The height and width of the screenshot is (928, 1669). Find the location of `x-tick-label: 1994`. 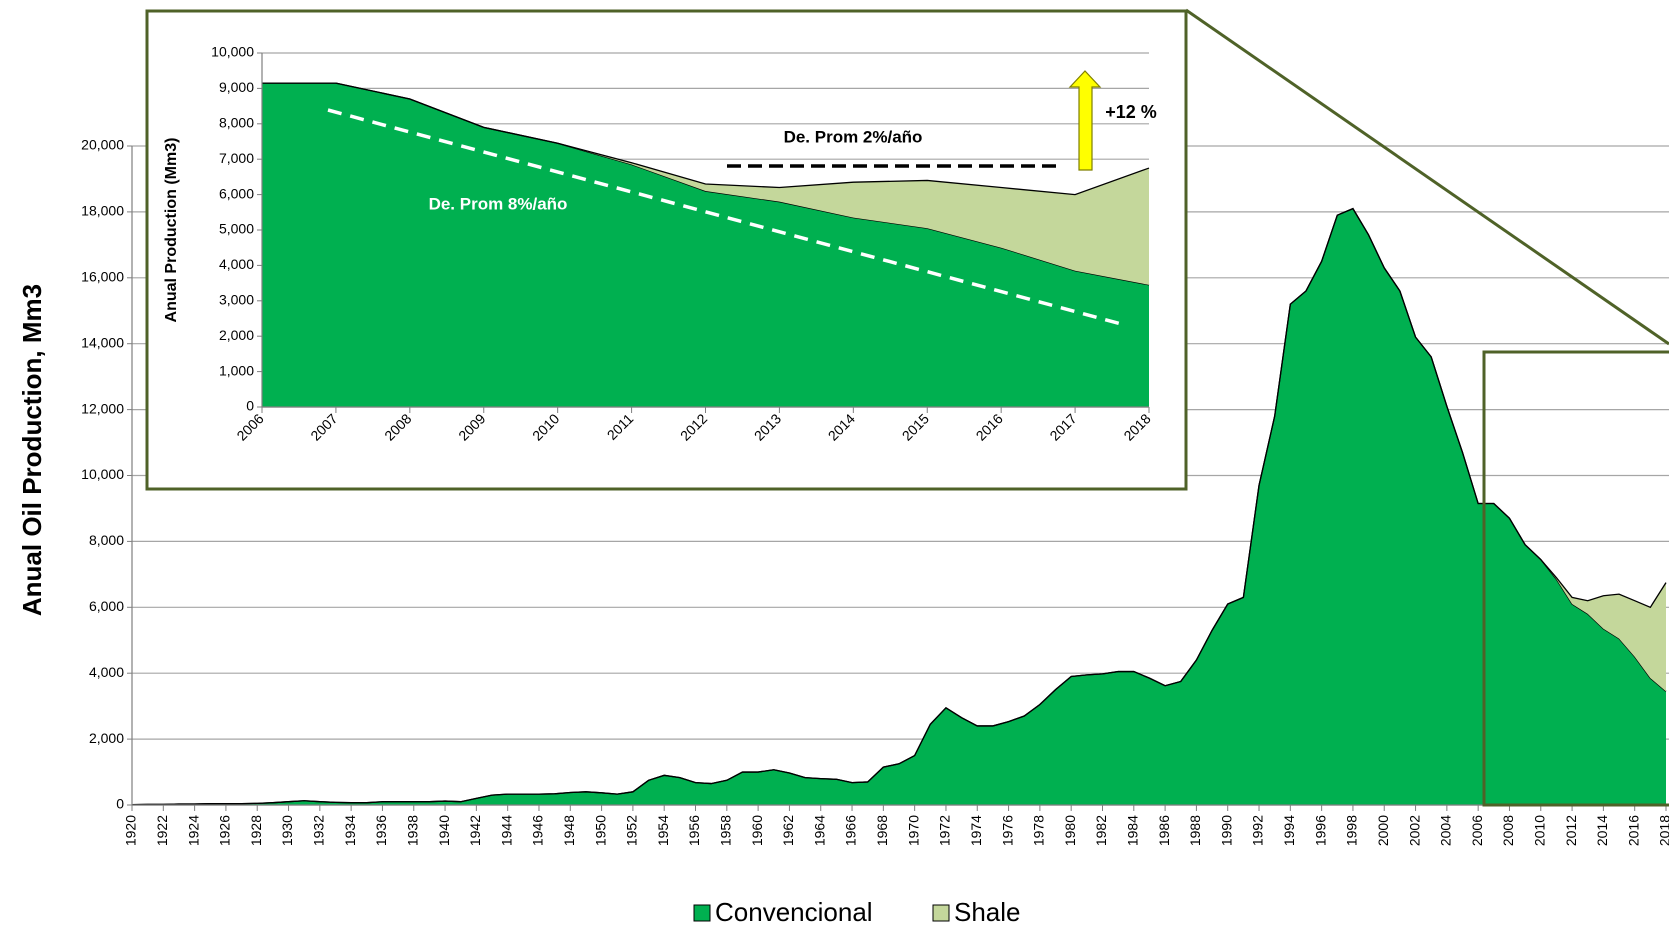

x-tick-label: 1994 is located at coordinates (1289, 830).